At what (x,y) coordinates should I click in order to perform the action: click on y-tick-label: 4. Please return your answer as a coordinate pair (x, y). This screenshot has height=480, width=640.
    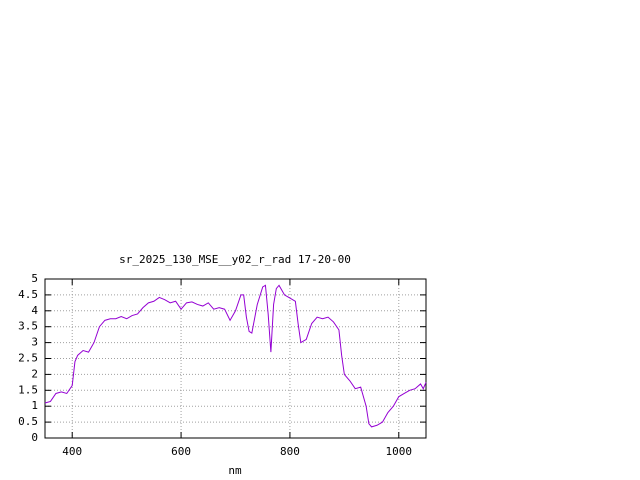
    Looking at the image, I should click on (34, 310).